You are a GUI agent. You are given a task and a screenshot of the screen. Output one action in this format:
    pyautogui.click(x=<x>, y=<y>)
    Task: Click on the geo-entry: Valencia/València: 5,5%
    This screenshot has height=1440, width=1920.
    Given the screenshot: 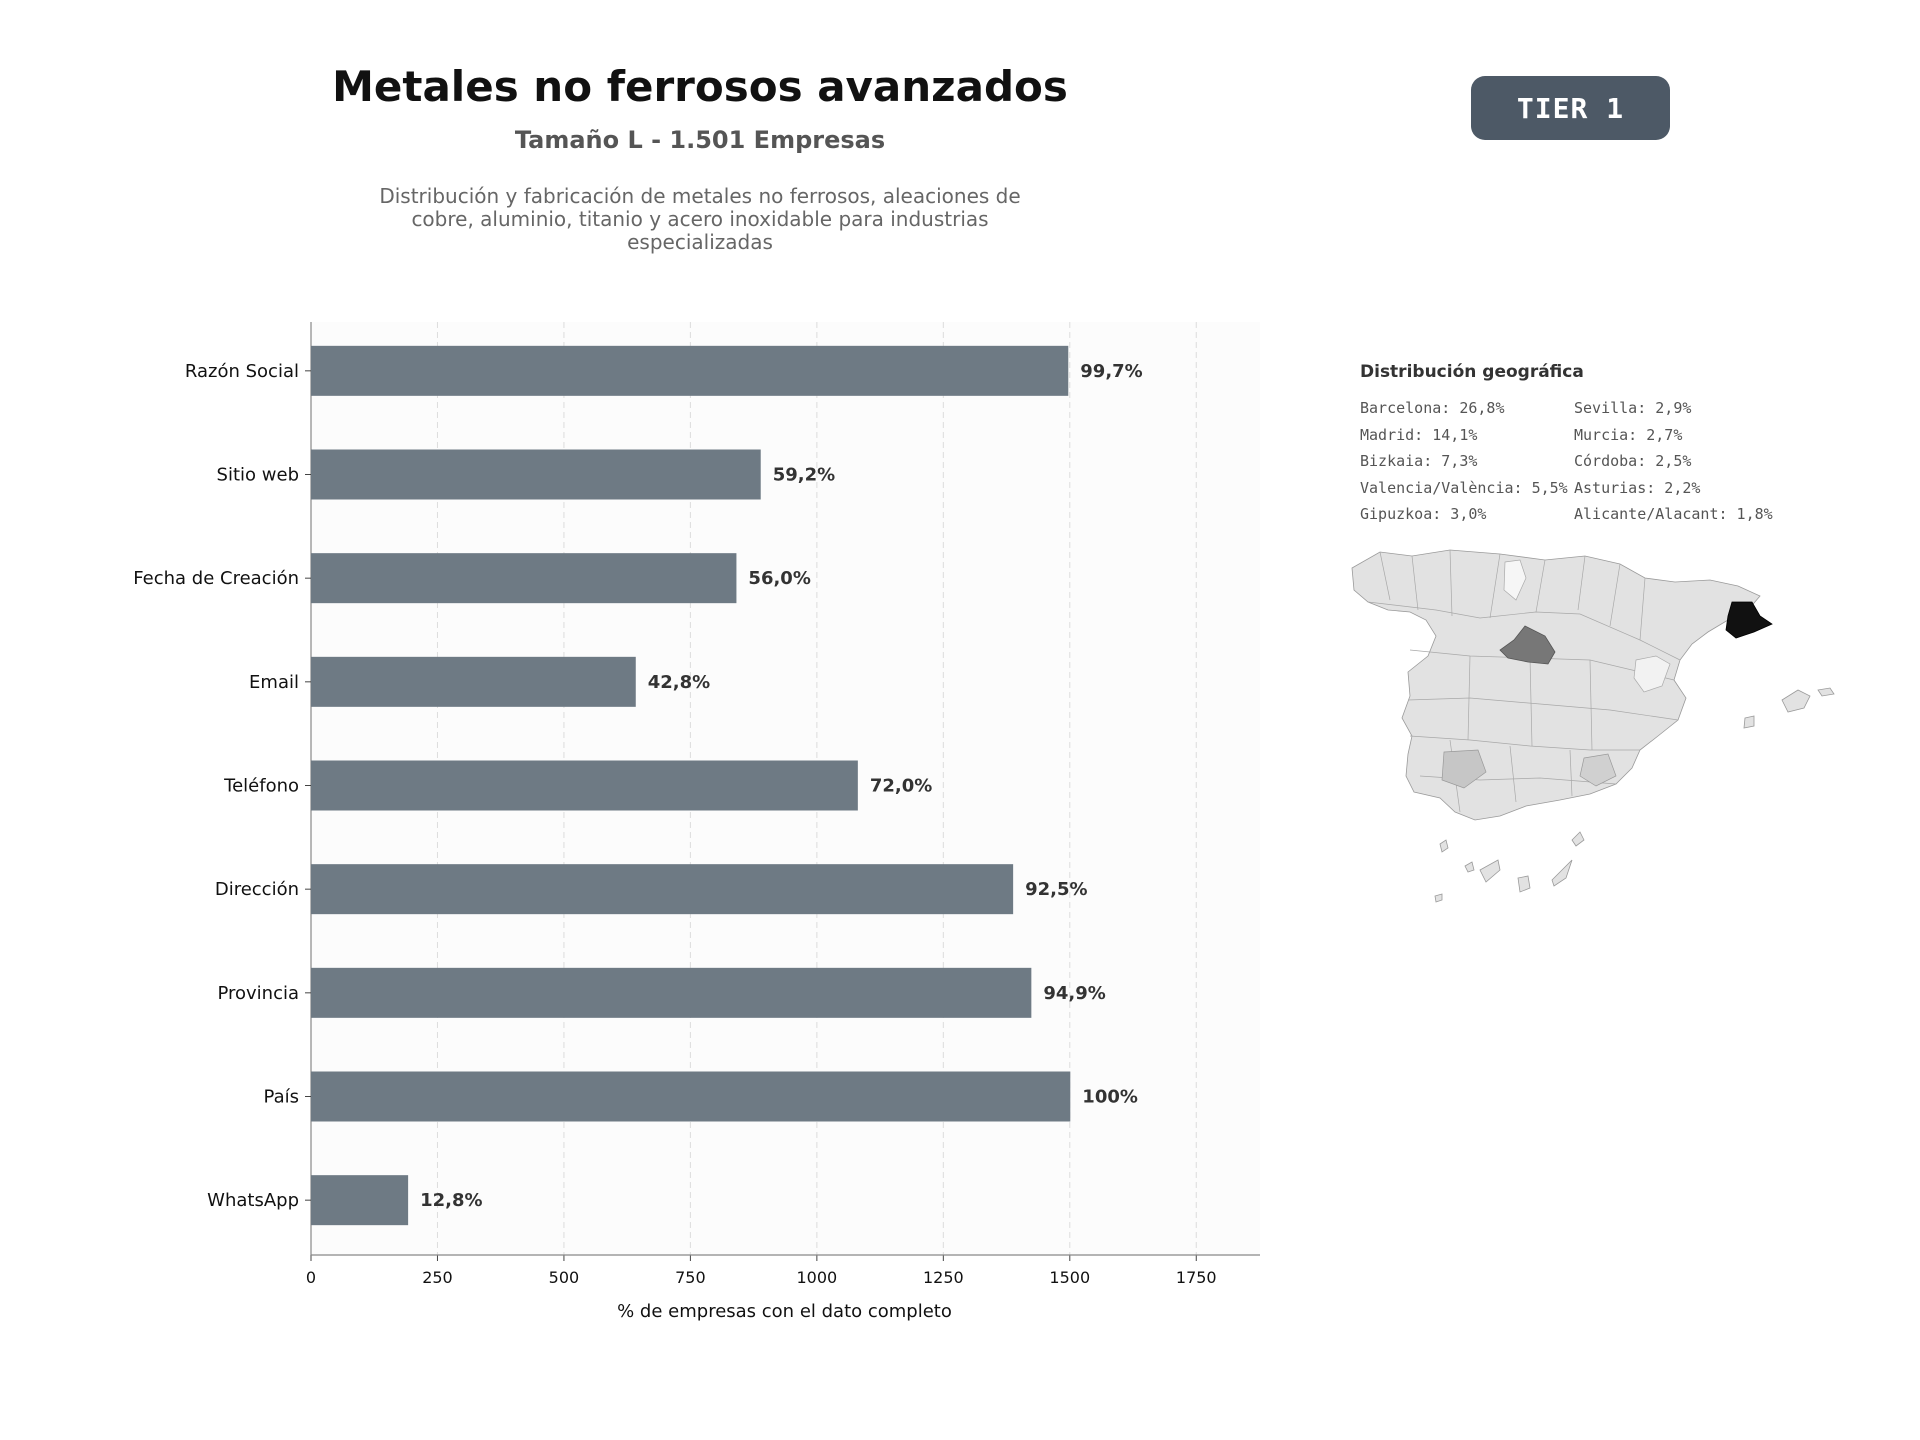 What is the action you would take?
    pyautogui.click(x=1464, y=487)
    